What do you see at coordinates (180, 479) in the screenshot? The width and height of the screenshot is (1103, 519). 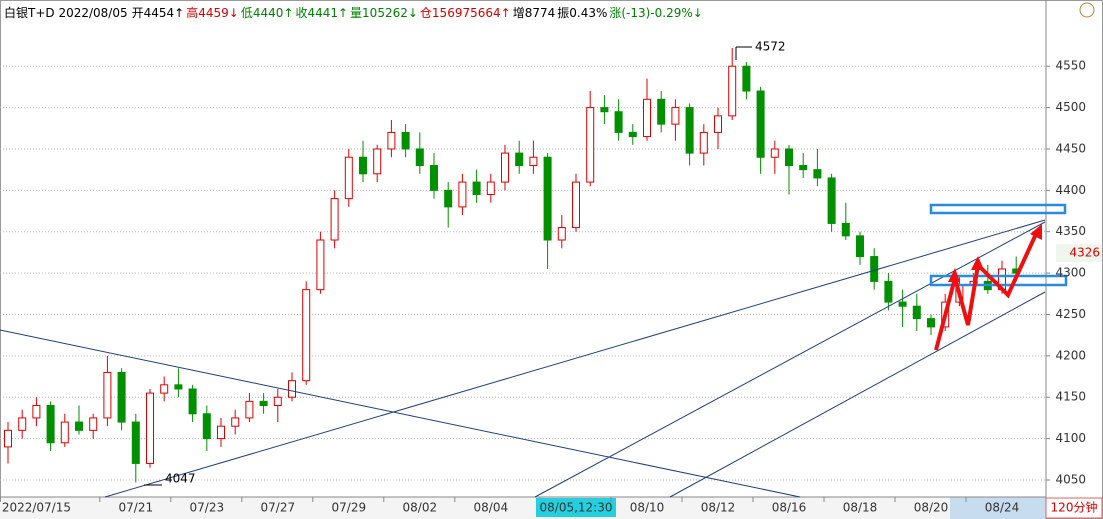 I see `annotation: 4047` at bounding box center [180, 479].